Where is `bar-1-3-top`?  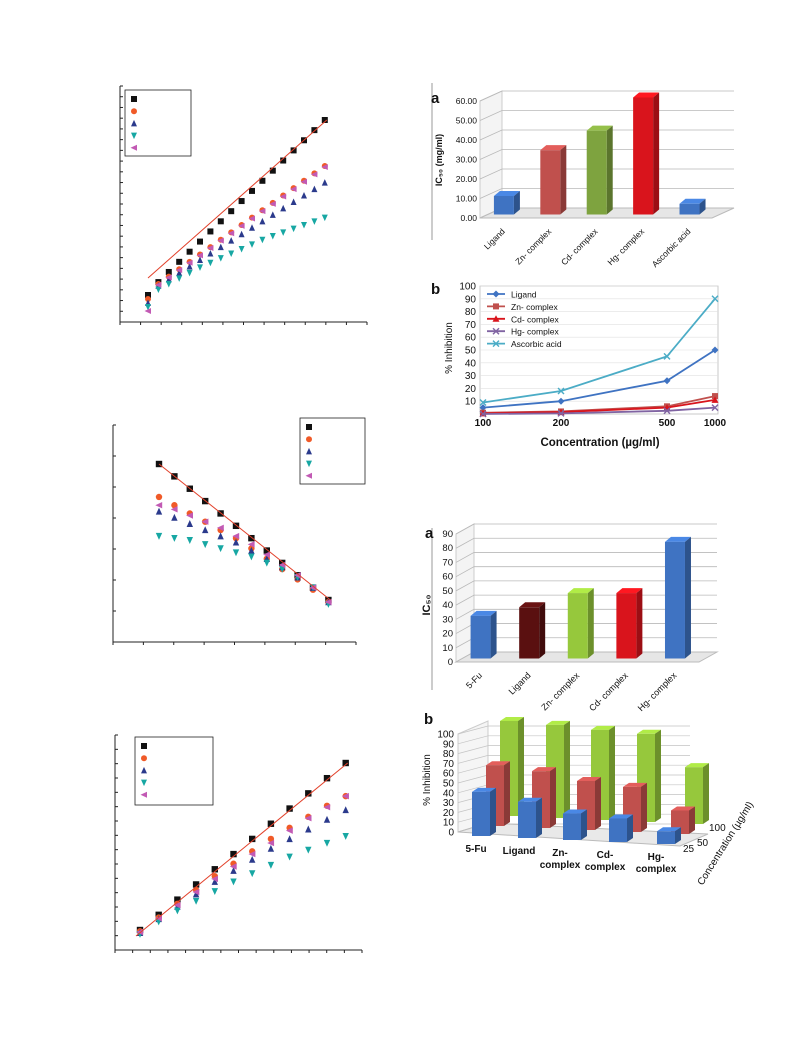 bar-1-3-top is located at coordinates (635, 784).